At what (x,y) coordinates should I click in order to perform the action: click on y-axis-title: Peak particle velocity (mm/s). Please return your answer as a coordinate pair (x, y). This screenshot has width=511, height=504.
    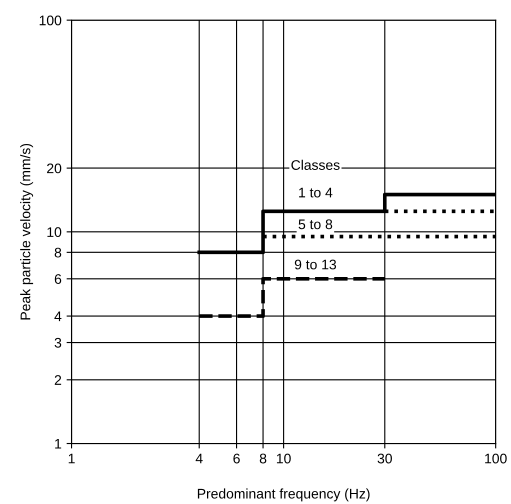
    Looking at the image, I should click on (27, 232).